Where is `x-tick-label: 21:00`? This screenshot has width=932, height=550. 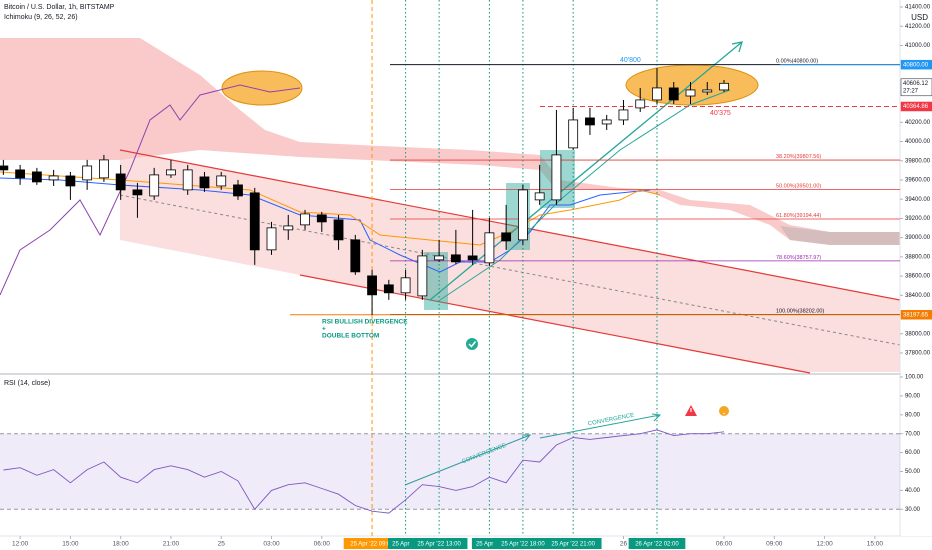
x-tick-label: 21:00 is located at coordinates (171, 544).